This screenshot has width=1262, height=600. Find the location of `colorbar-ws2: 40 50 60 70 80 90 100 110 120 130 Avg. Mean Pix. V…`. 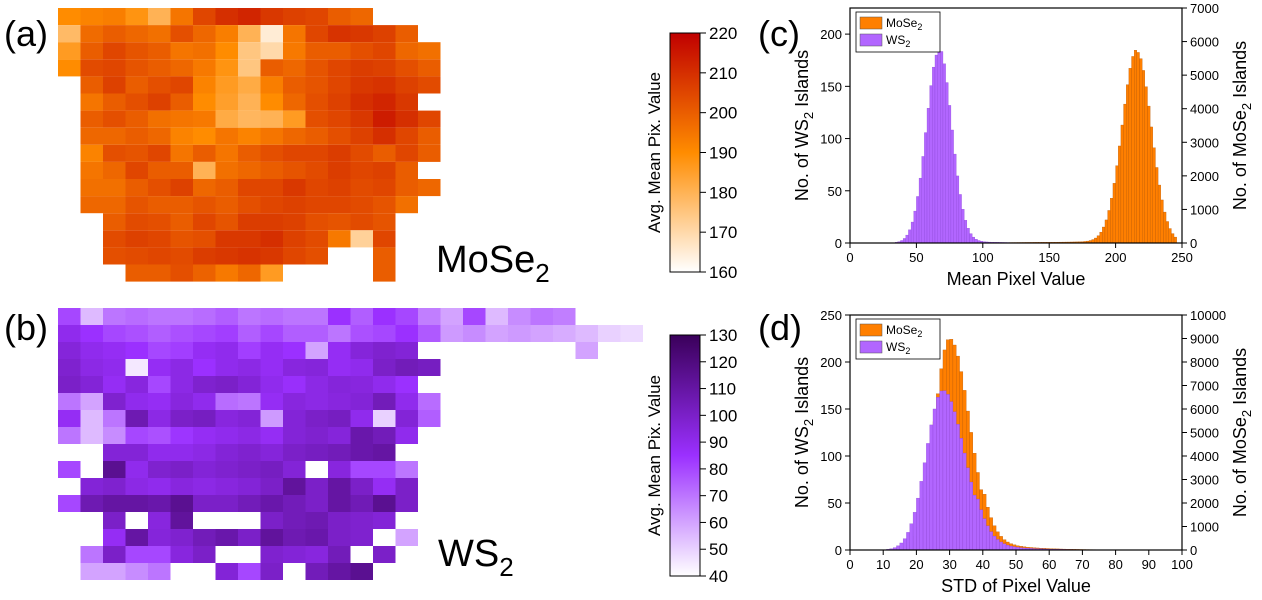

colorbar-ws2: 40 50 60 70 80 90 100 110 120 130 Avg. Mean Pix. V… is located at coordinates (691, 456).